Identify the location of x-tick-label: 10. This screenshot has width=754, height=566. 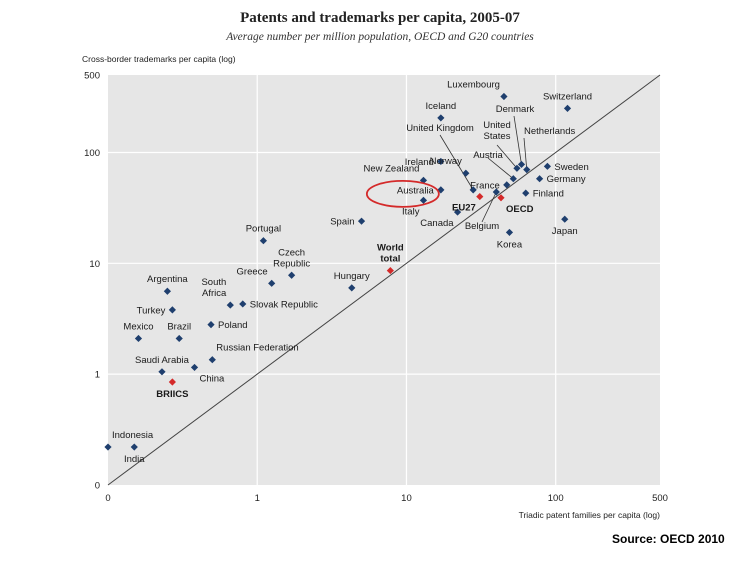
(406, 498).